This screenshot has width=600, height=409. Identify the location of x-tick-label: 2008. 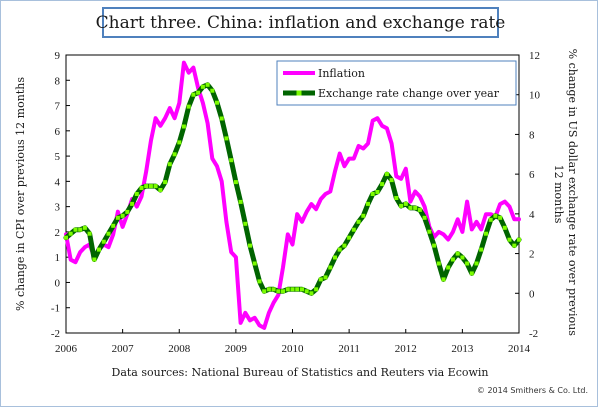
(179, 349).